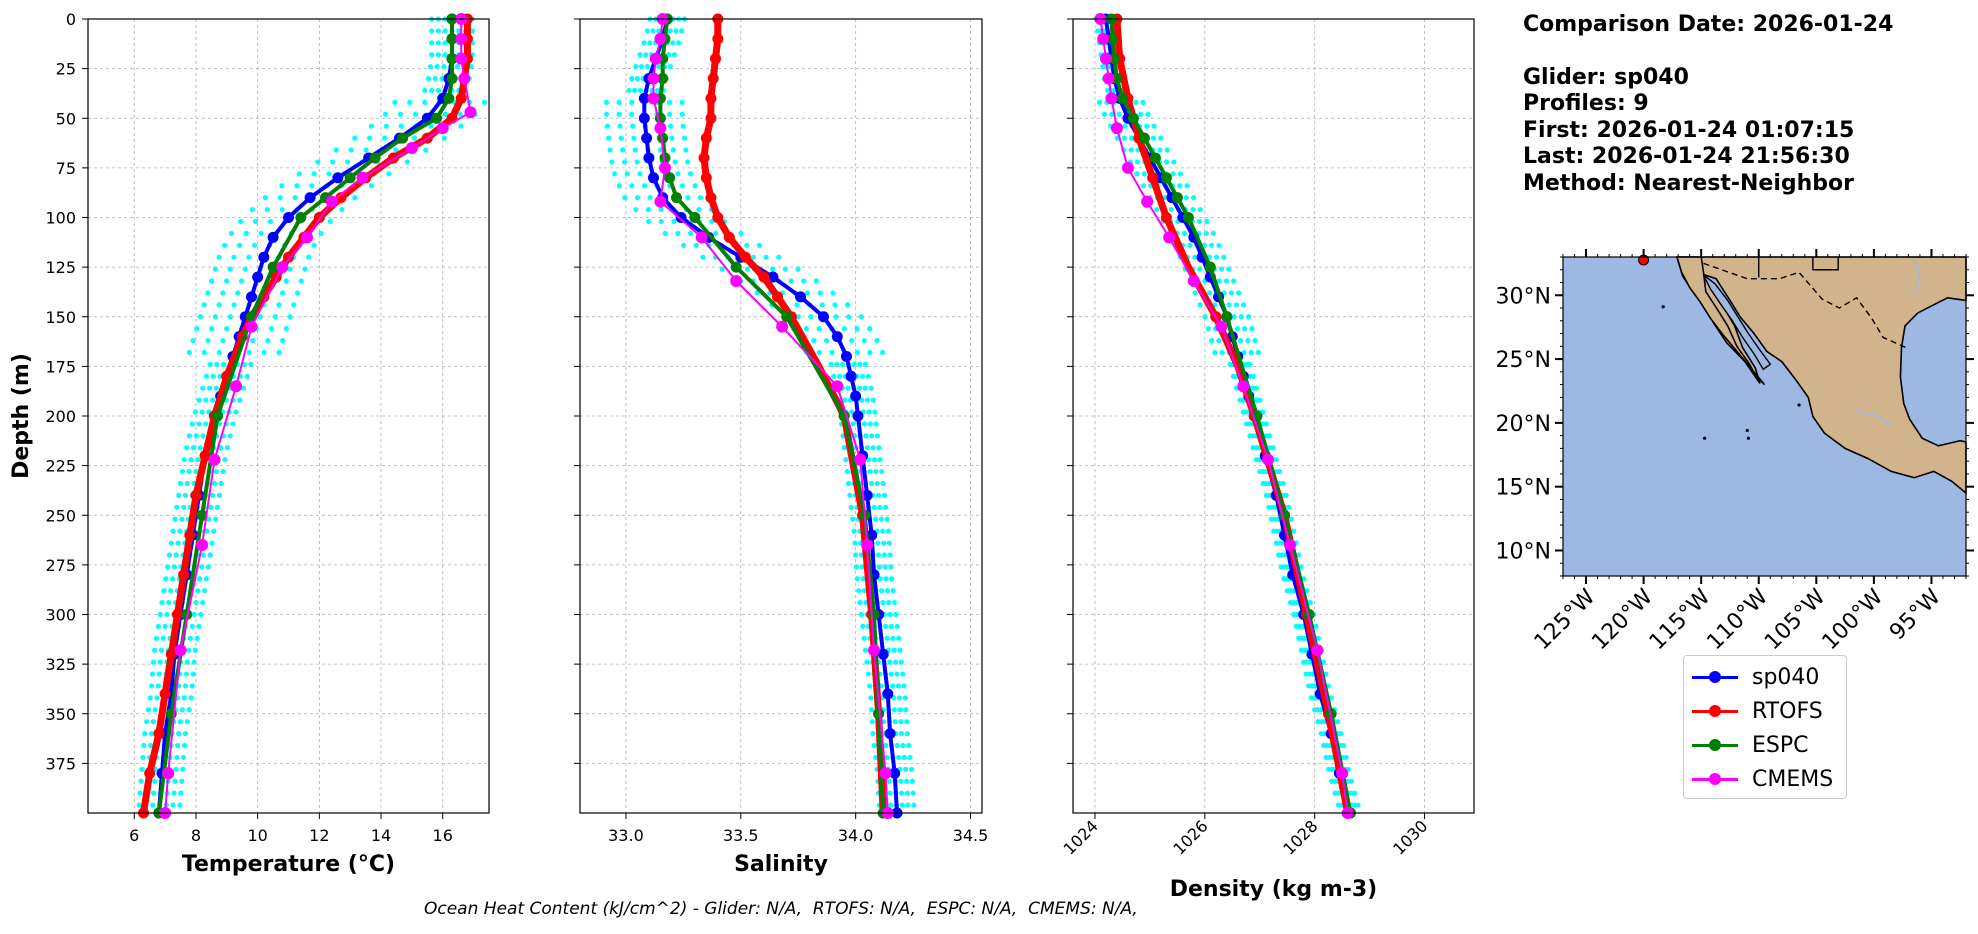 This screenshot has height=934, width=1978. Describe the element at coordinates (1793, 779) in the screenshot. I see `legend-label: CMEMS` at that location.